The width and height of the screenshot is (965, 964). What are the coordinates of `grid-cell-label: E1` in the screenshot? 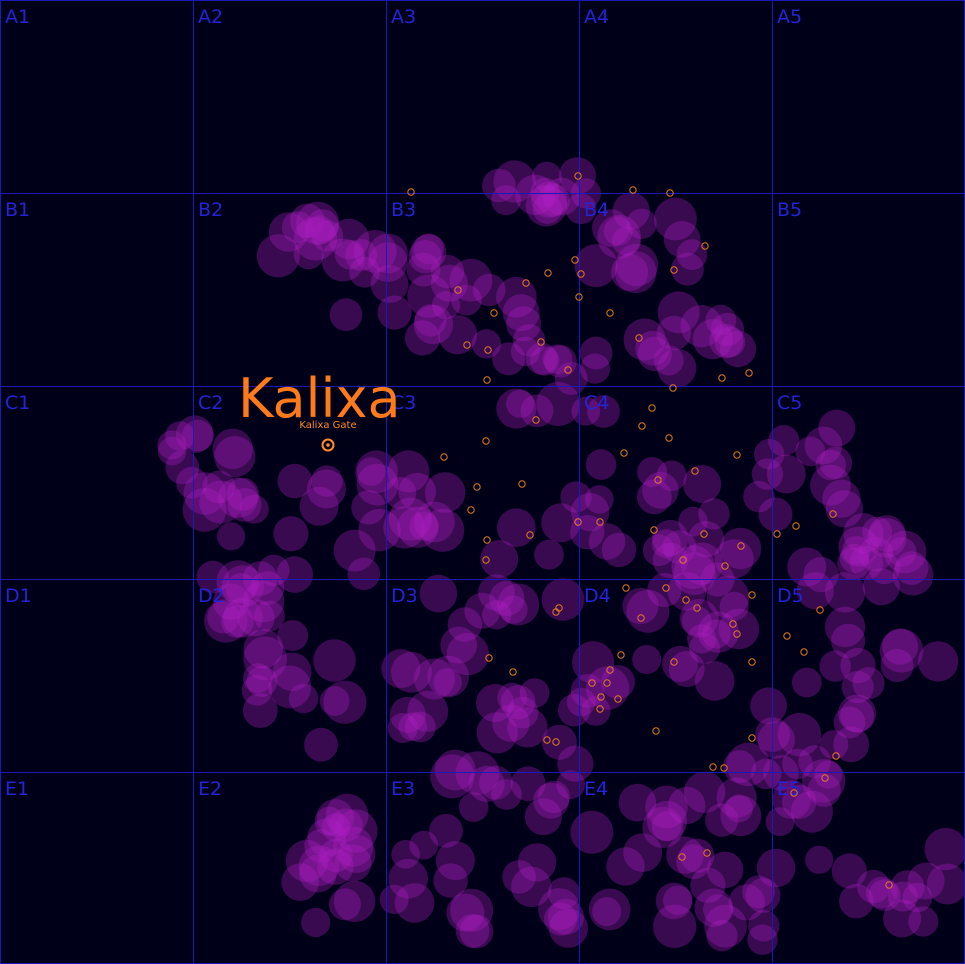 It's located at (17, 789).